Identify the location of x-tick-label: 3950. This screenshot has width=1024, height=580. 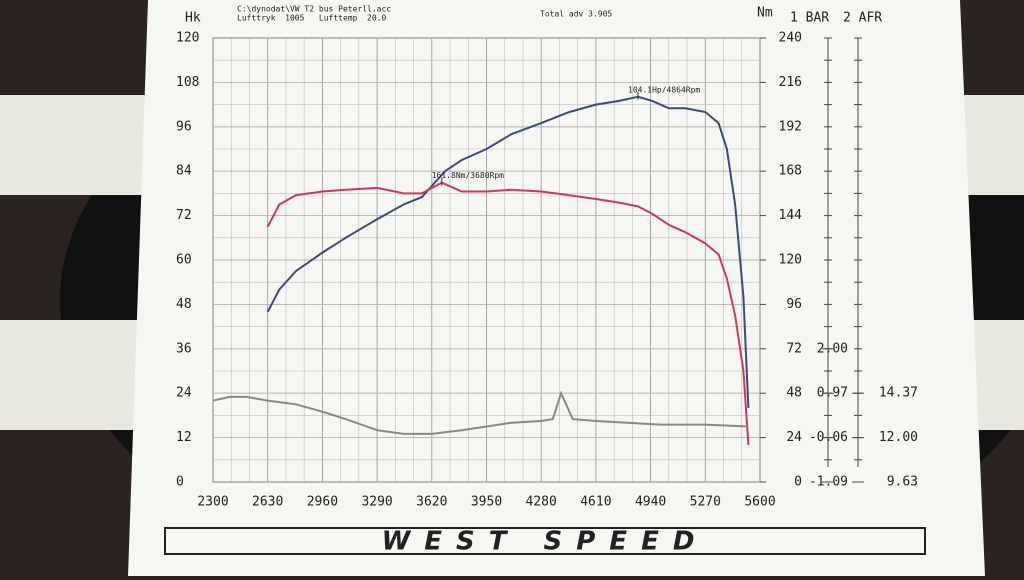
(486, 502).